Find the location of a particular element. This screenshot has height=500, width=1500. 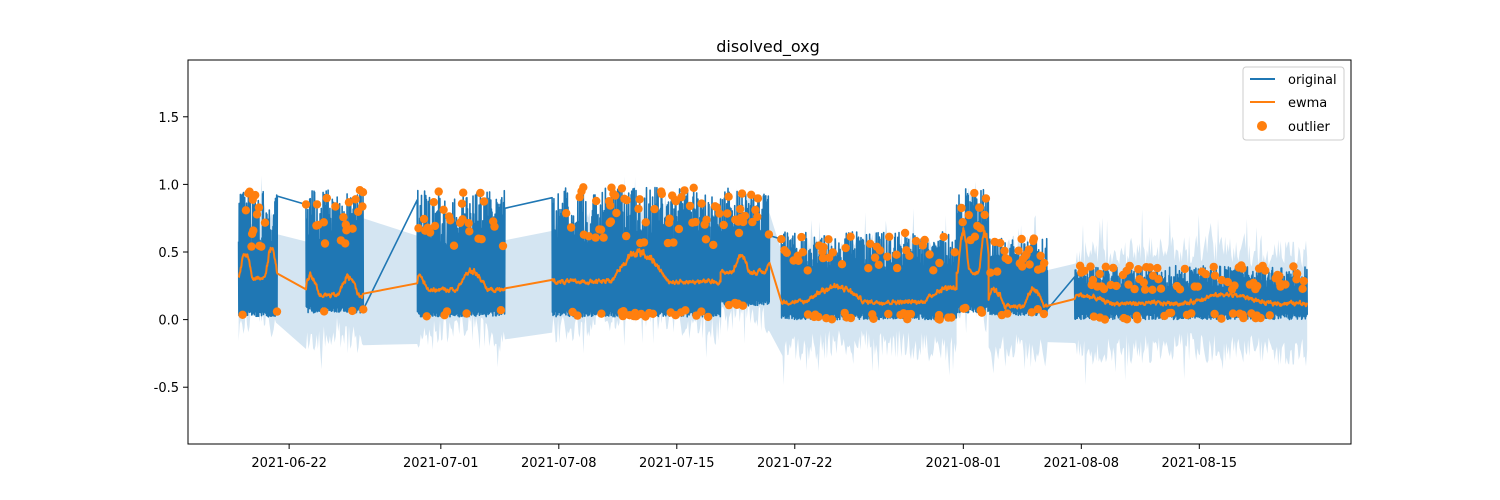

y-tick-label: 1.5 is located at coordinates (168, 118).